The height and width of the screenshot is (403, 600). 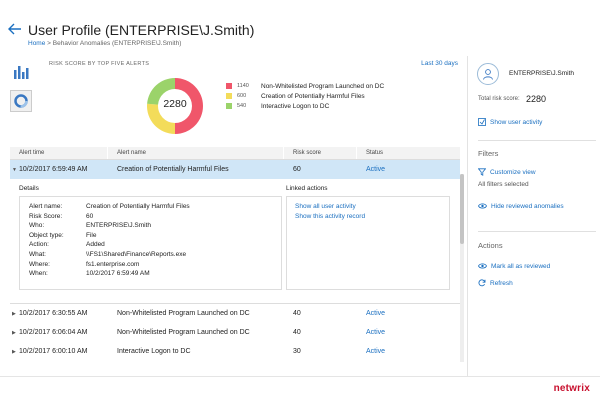 What do you see at coordinates (90, 216) in the screenshot?
I see `detail-value: 60` at bounding box center [90, 216].